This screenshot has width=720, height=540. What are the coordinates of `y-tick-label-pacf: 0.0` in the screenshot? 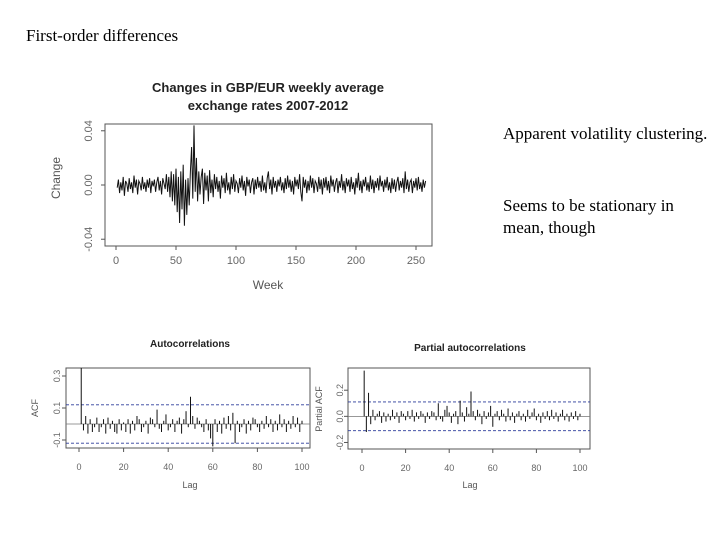 It's located at (340, 416).